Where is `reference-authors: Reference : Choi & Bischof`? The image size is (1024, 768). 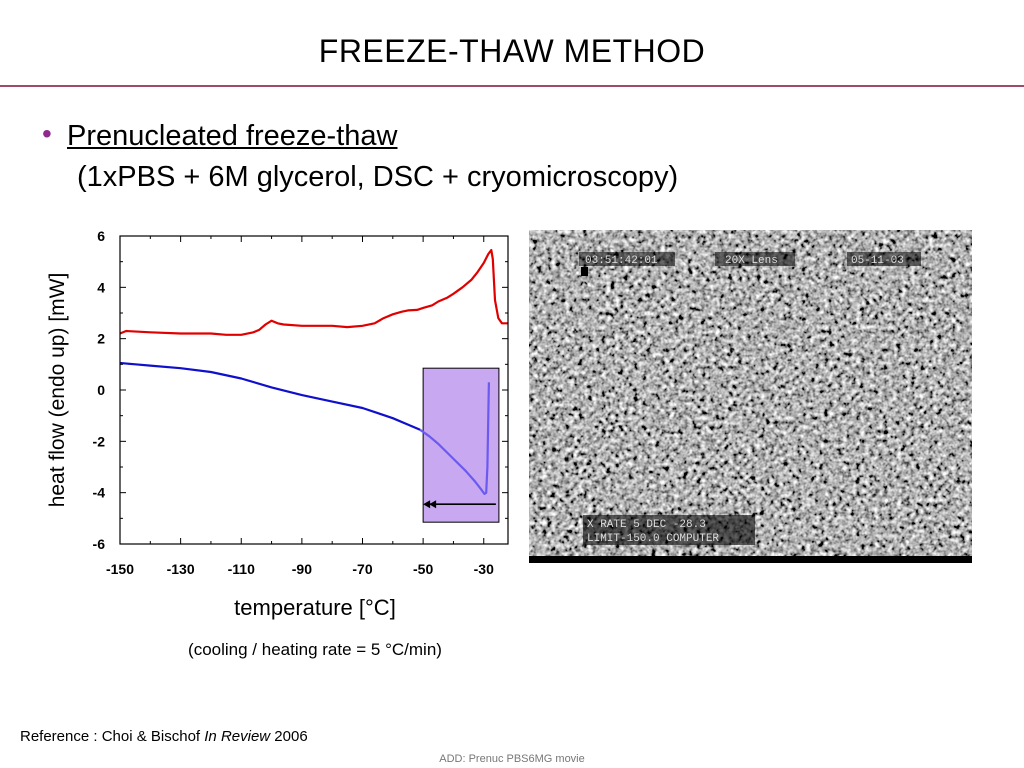
reference-authors: Reference : Choi & Bischof is located at coordinates (112, 736).